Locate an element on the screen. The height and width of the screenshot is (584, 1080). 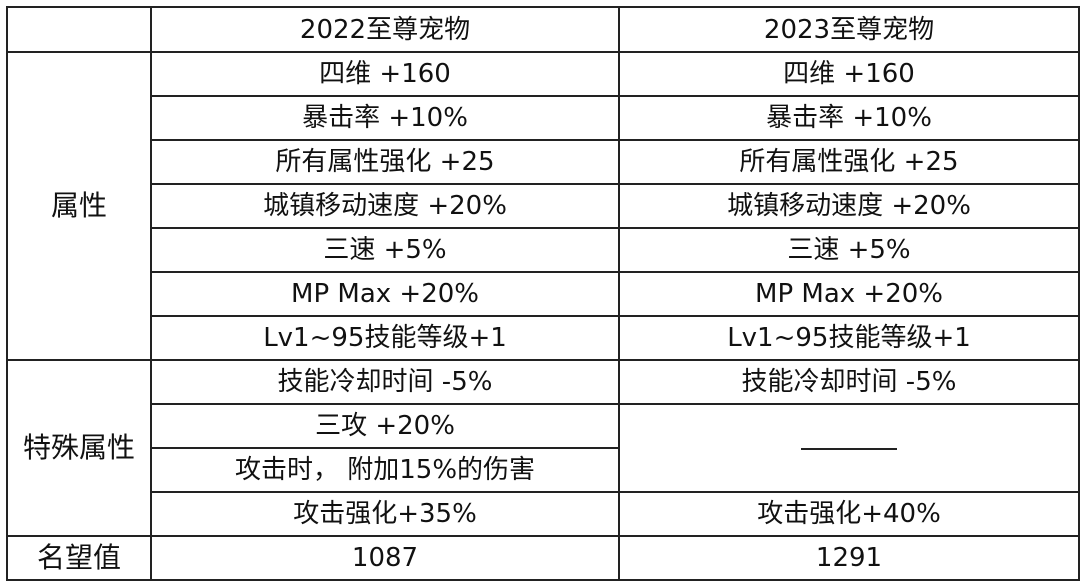
attr-2023: 三速 +5% is located at coordinates (849, 250).